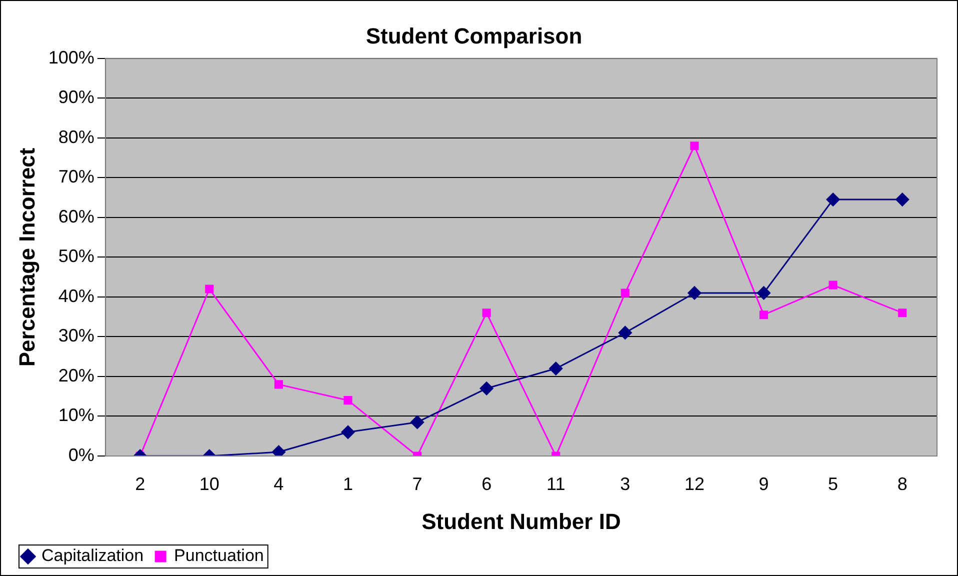 This screenshot has width=958, height=576. What do you see at coordinates (76, 375) in the screenshot?
I see `y-tick-label: 20%` at bounding box center [76, 375].